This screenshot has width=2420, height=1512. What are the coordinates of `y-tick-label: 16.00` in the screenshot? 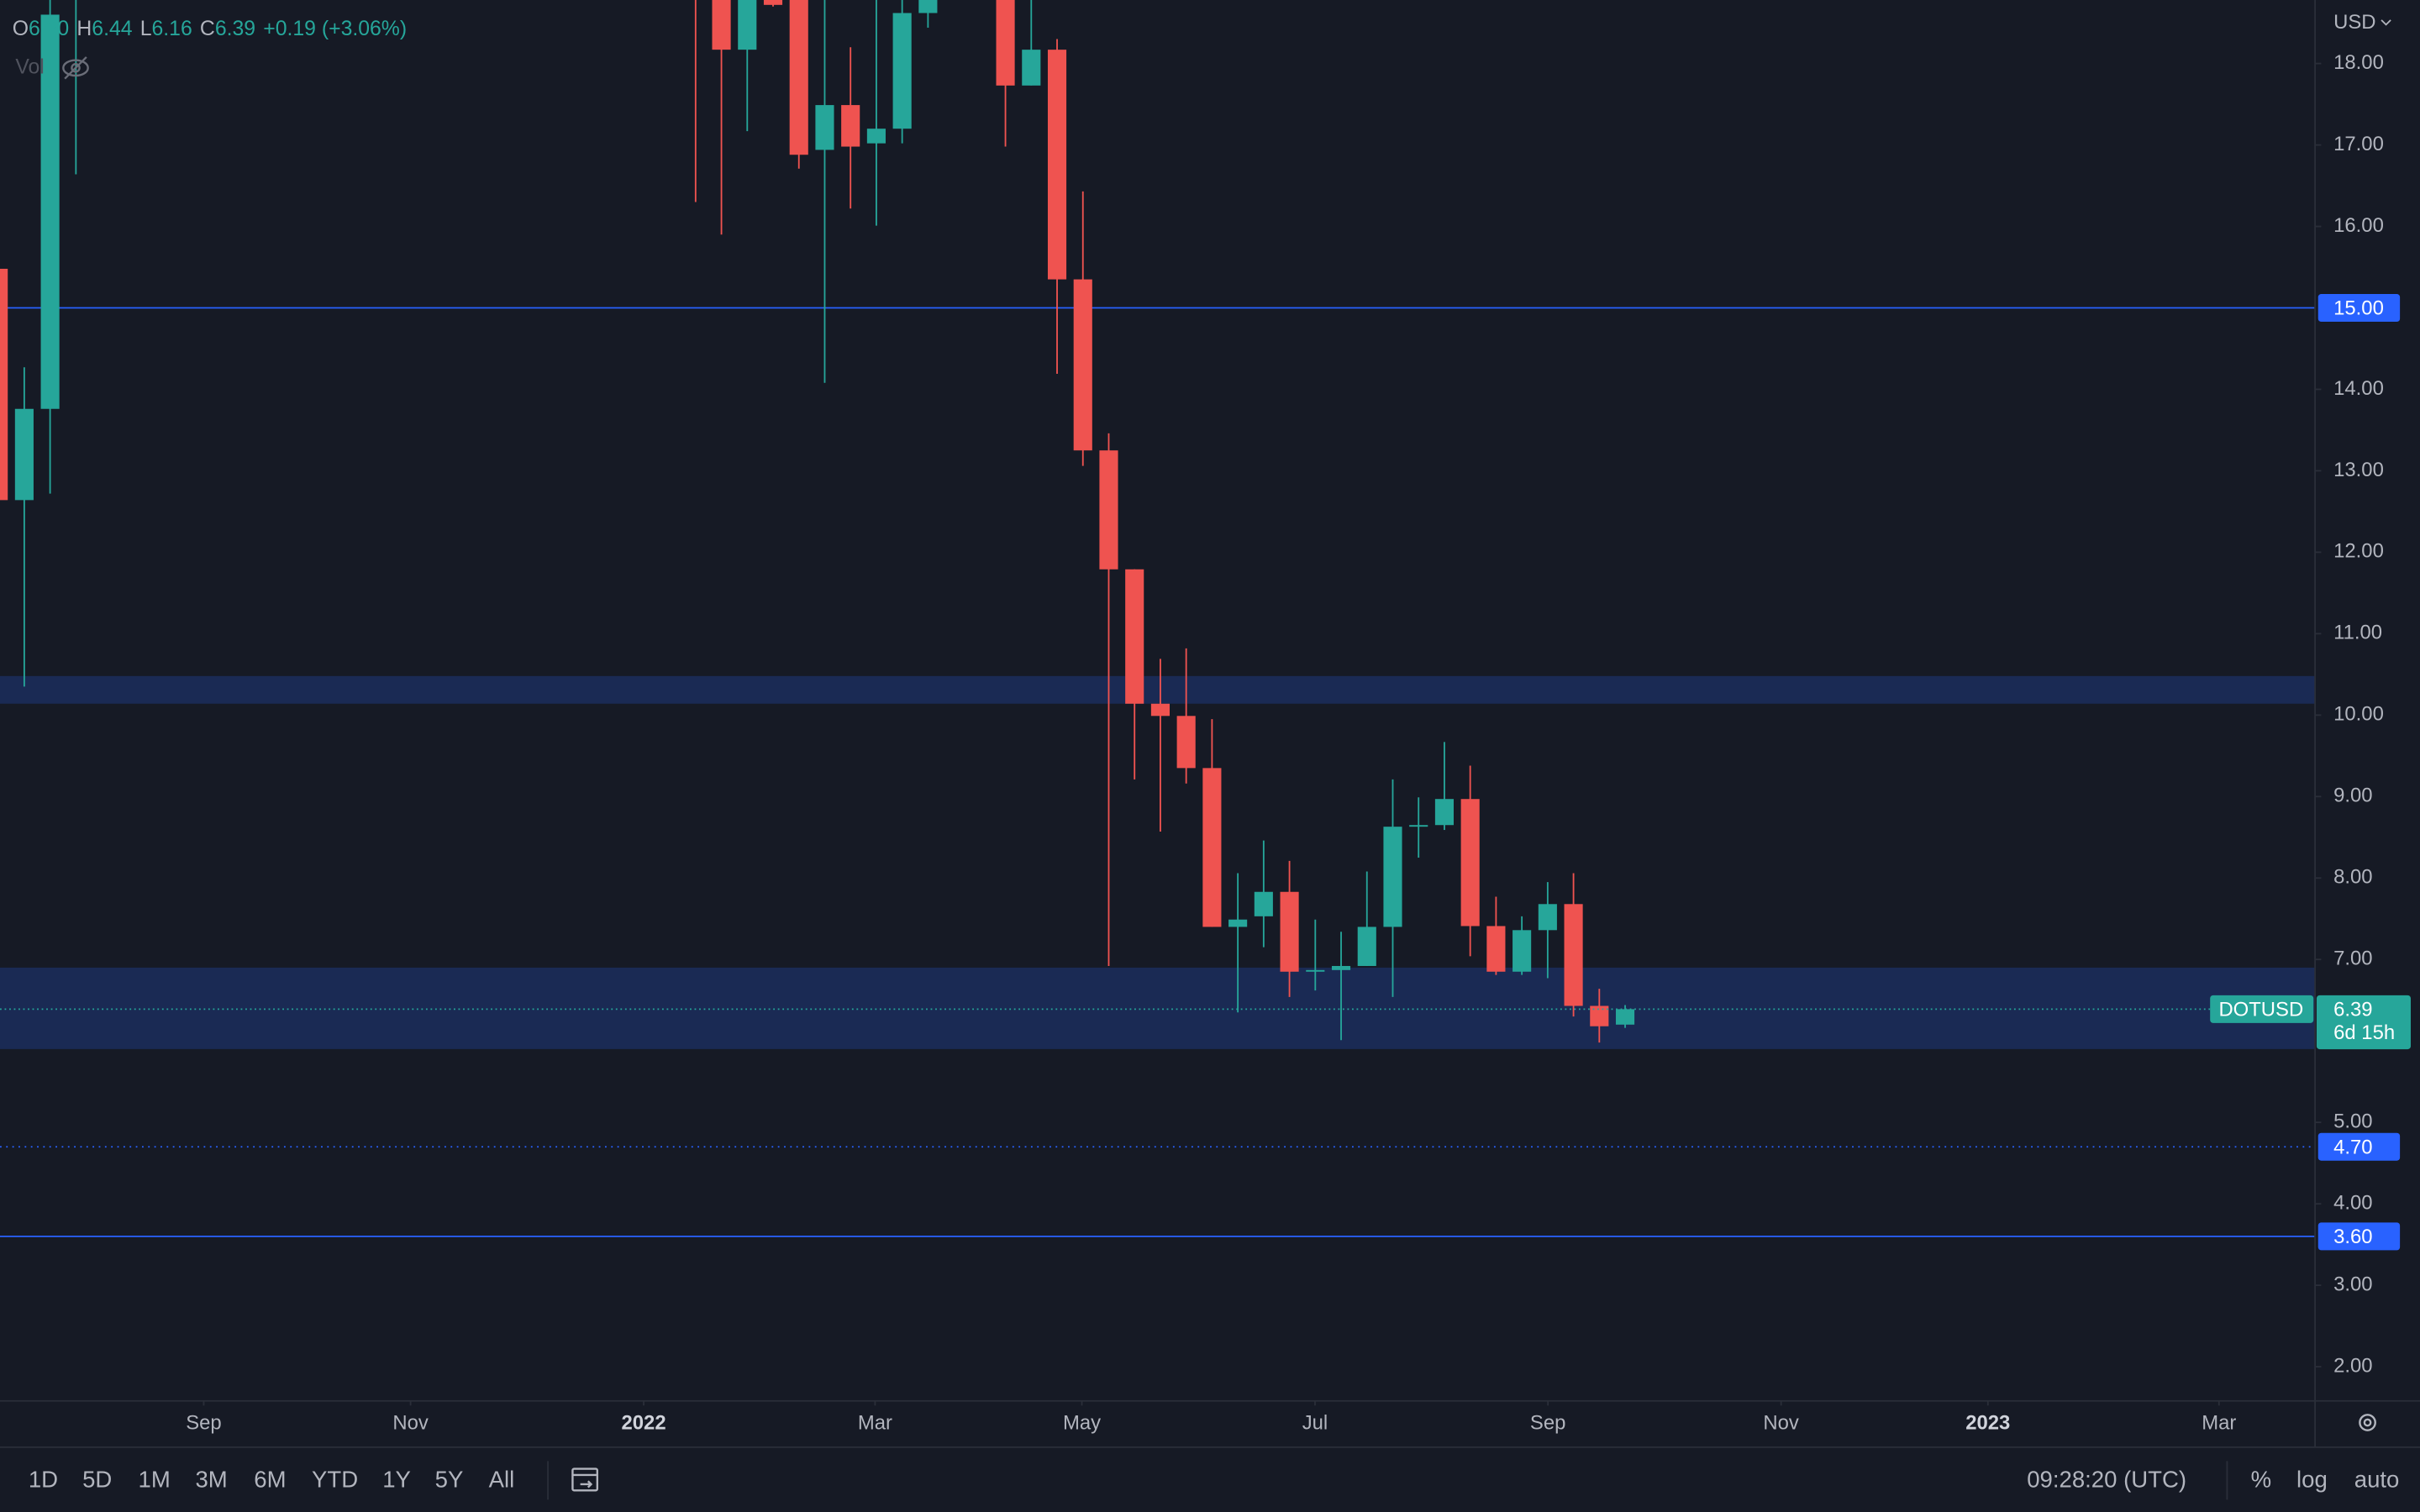 It's located at (2358, 225).